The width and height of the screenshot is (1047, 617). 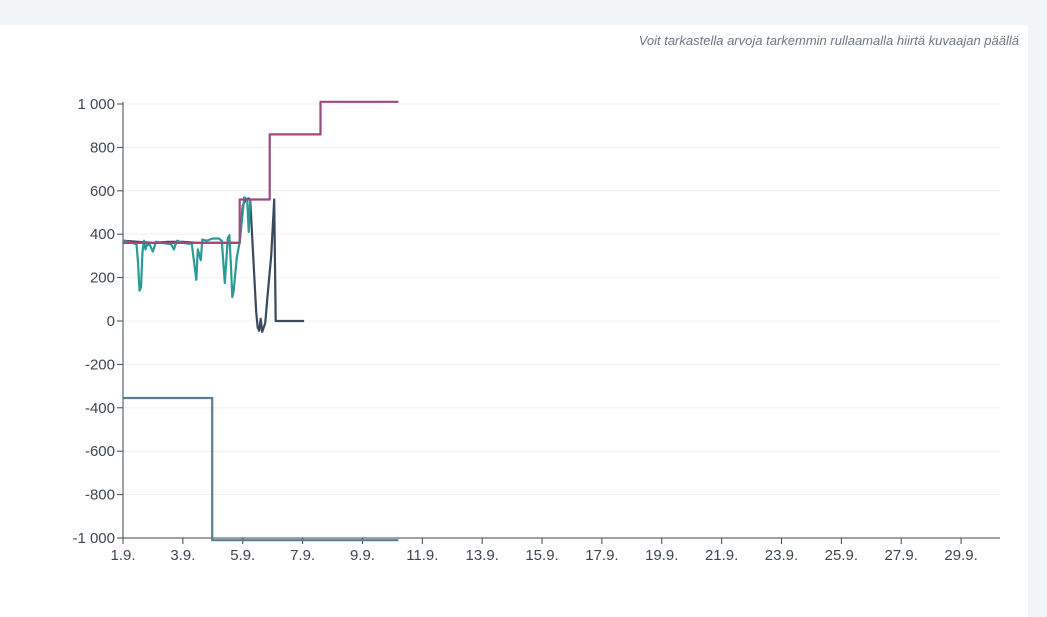 What do you see at coordinates (102, 278) in the screenshot?
I see `y-tick-label: 200` at bounding box center [102, 278].